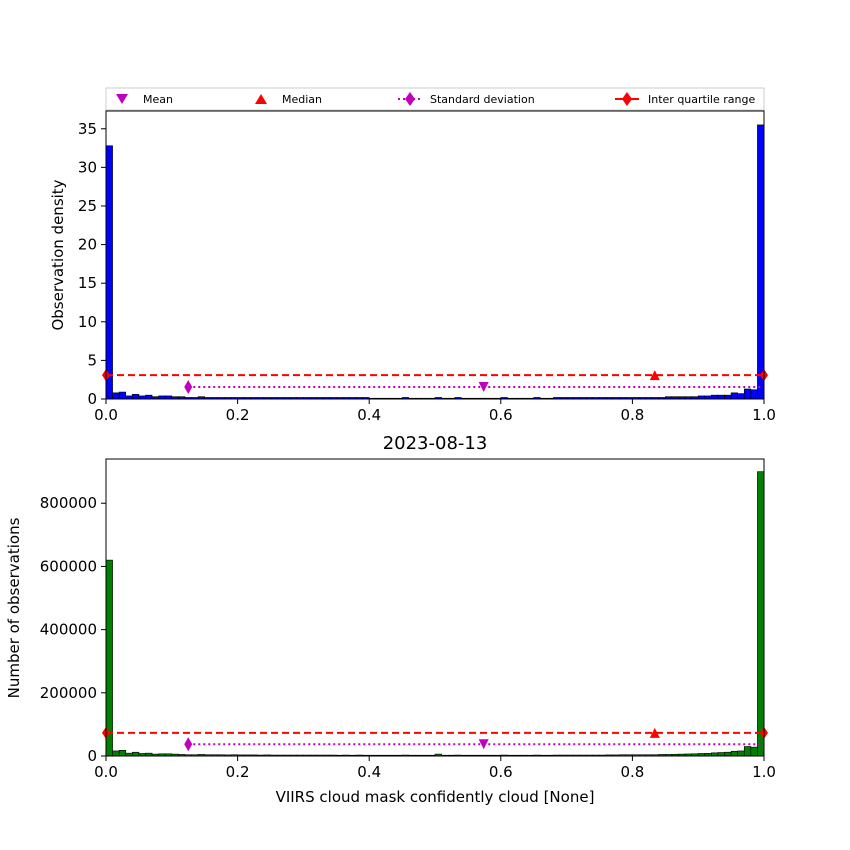 The image size is (850, 850). What do you see at coordinates (410, 99) in the screenshot?
I see `std-marker-icon` at bounding box center [410, 99].